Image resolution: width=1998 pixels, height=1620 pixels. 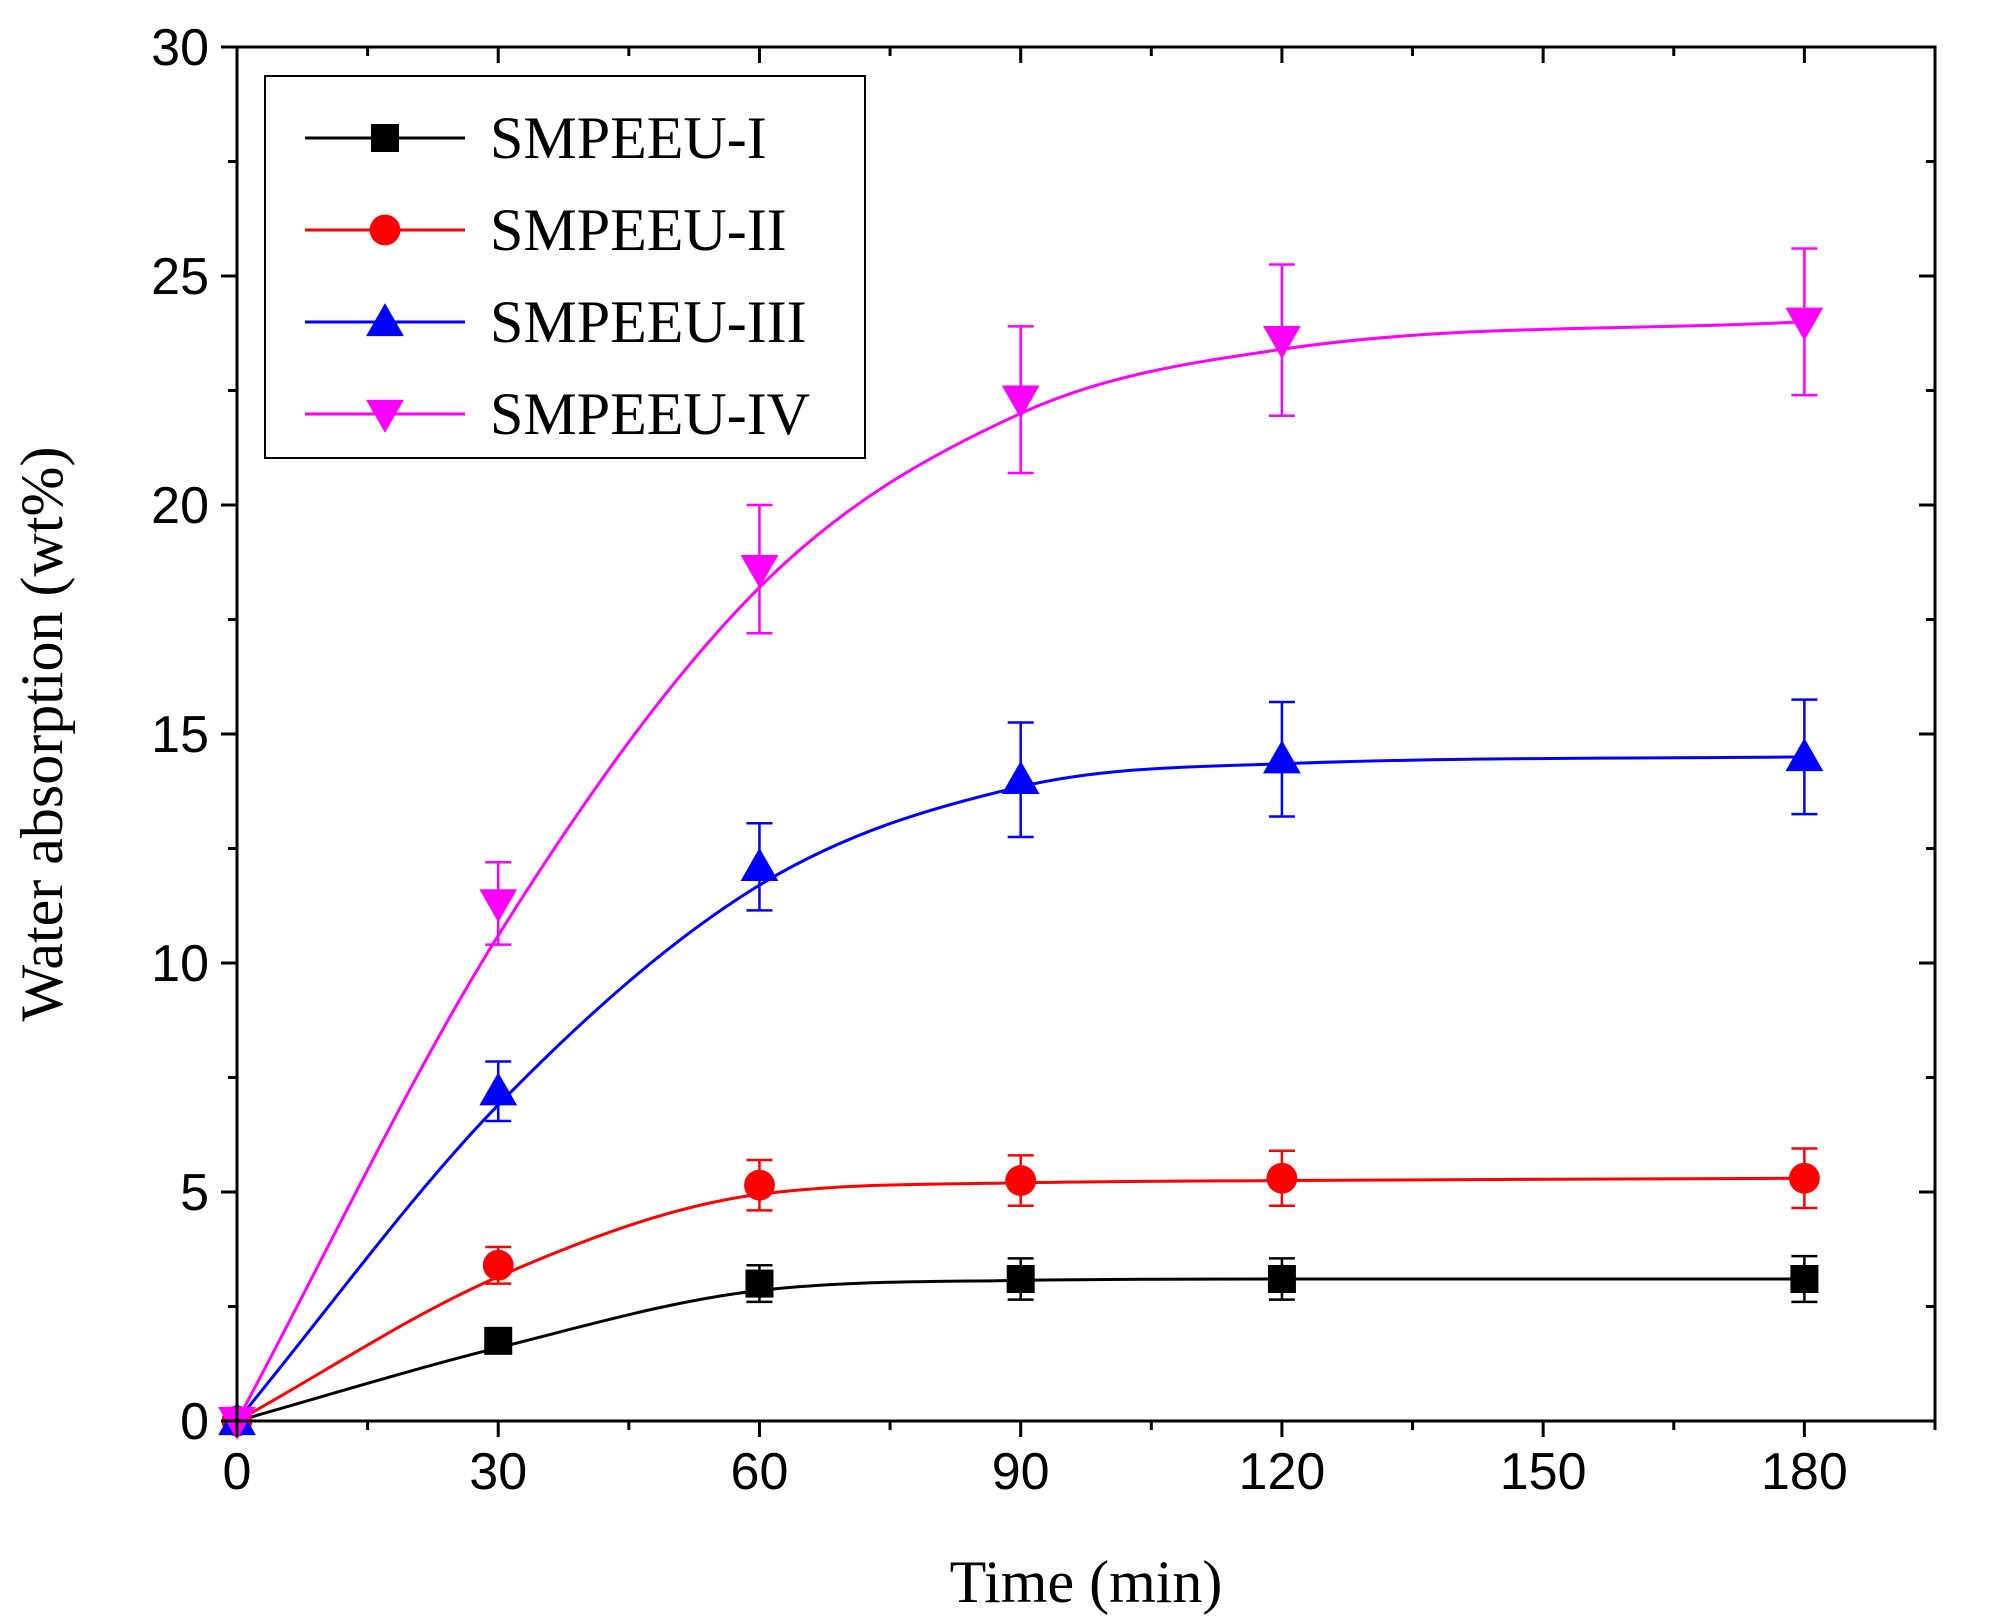 What do you see at coordinates (180, 964) in the screenshot?
I see `y-tick-label: 10` at bounding box center [180, 964].